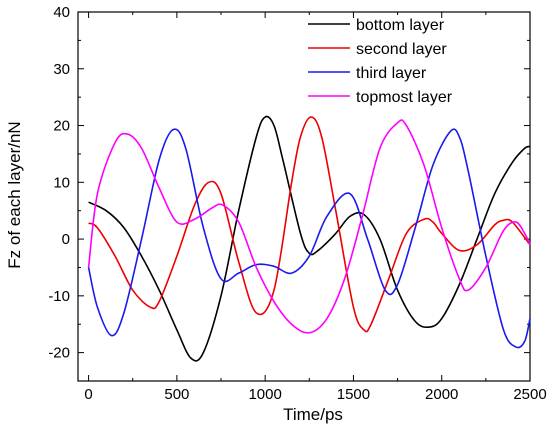  Describe the element at coordinates (59, 353) in the screenshot. I see `y-tick-label: -20` at that location.